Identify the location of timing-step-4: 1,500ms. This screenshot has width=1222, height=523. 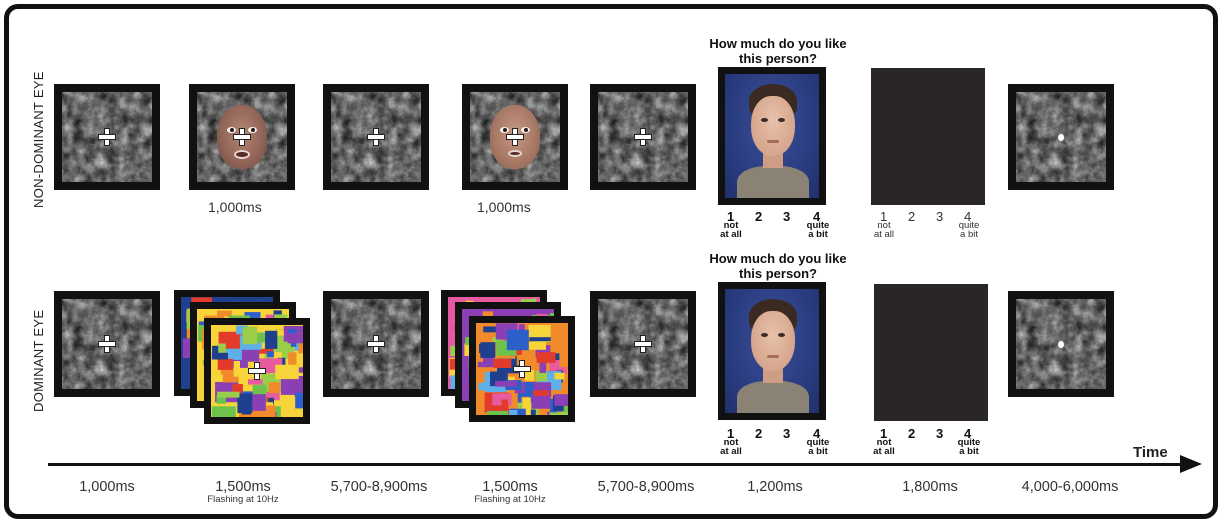
(510, 487).